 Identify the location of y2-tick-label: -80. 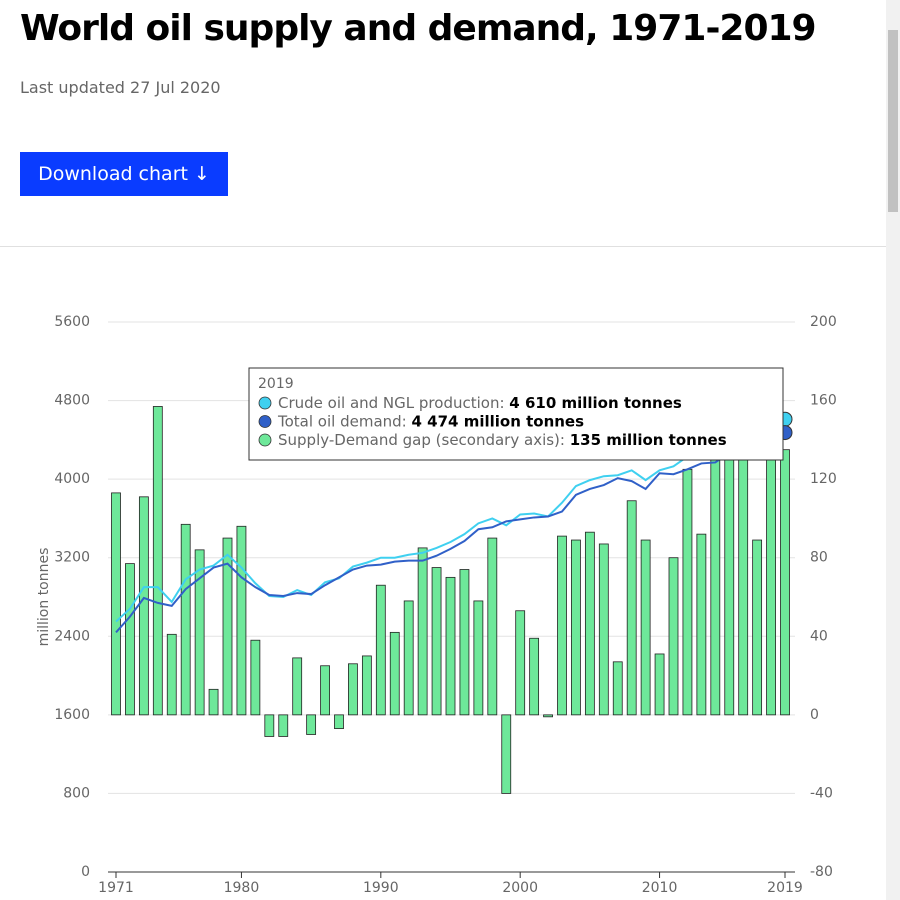
(821, 872).